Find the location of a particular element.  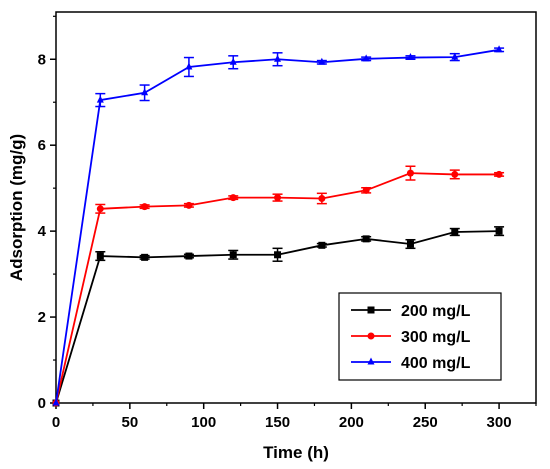

y-tick-label: 6 is located at coordinates (42, 145).